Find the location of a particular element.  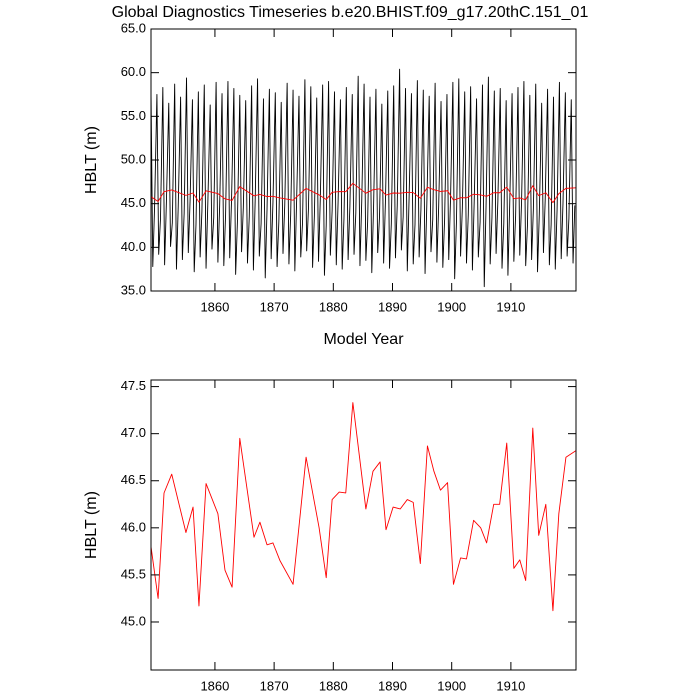

y-tick-label: 65.0 is located at coordinates (133, 27).